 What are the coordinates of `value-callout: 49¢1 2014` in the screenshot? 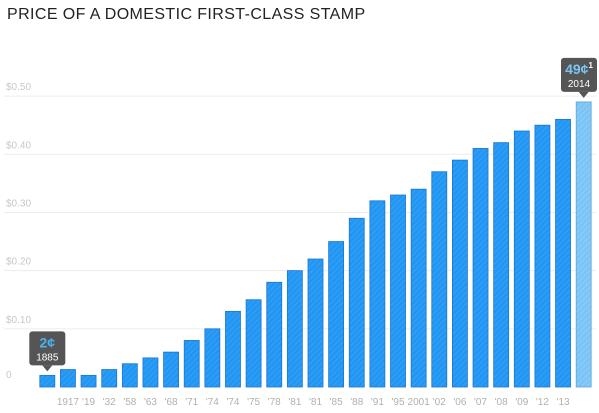 It's located at (579, 77).